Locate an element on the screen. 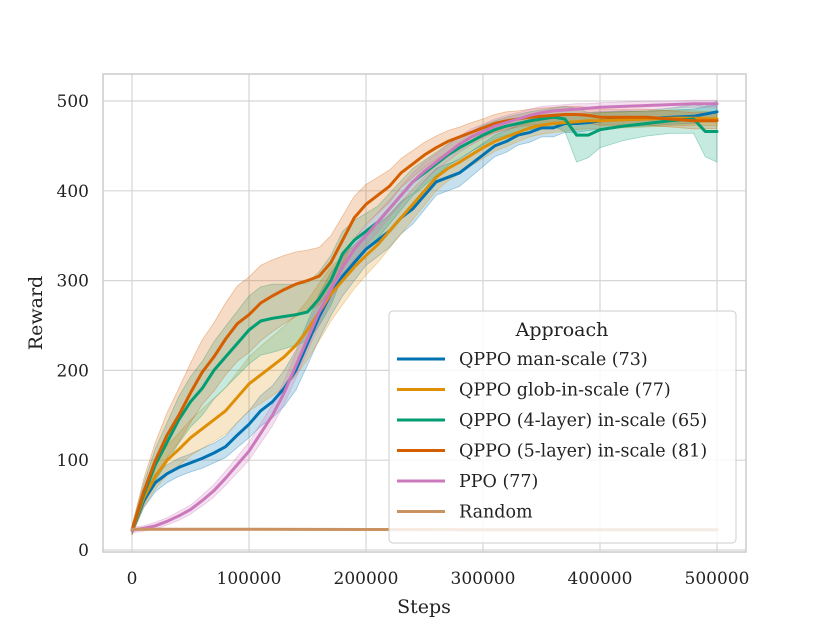  legend-label-qppo-man-scale-73: QPPO man-scale (73) is located at coordinates (553, 360).